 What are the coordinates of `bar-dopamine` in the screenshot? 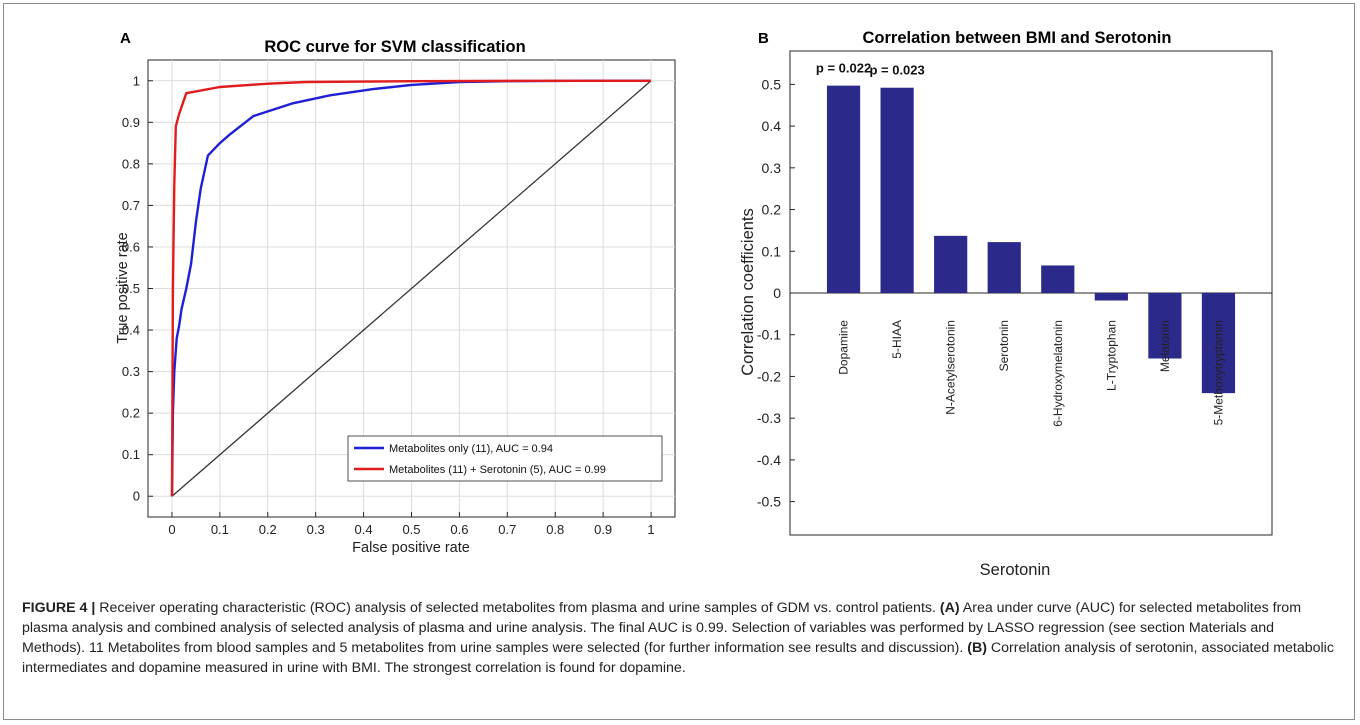 It's located at (843, 189).